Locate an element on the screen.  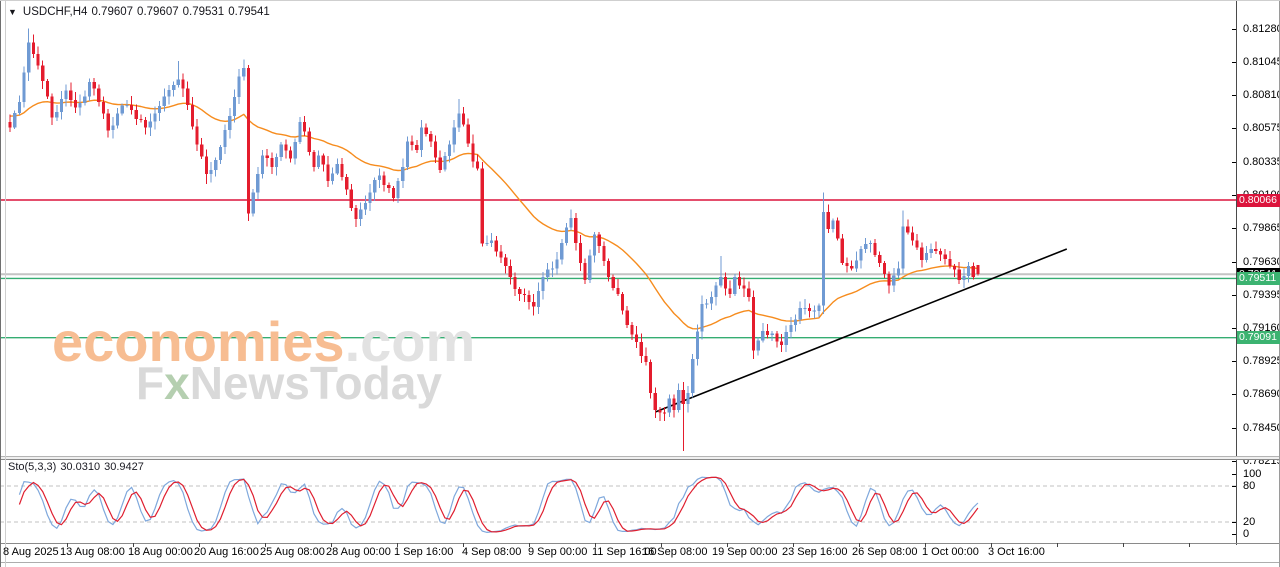
price-tick-label: 0.80575 is located at coordinates (1261, 128).